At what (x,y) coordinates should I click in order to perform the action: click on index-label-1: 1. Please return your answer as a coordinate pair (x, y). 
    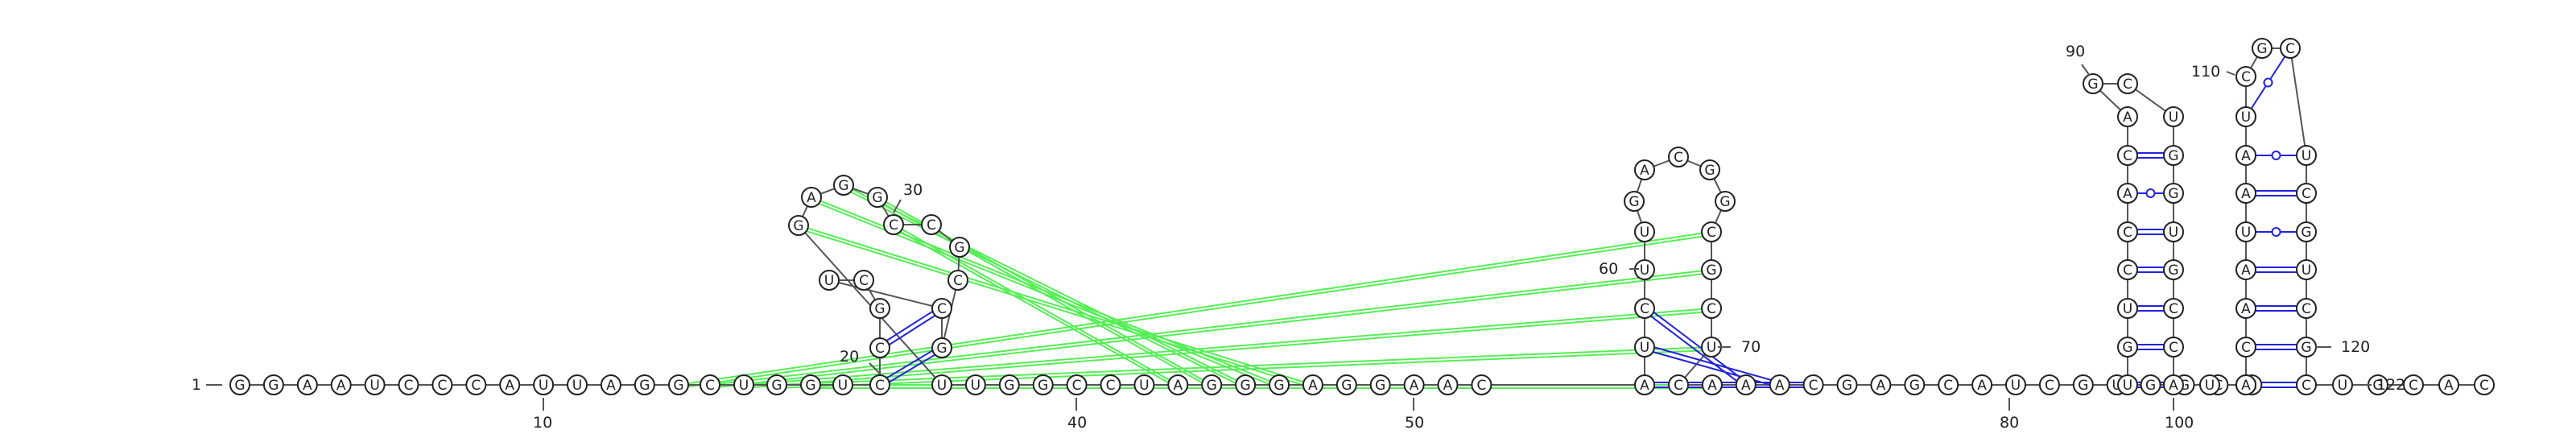
    Looking at the image, I should click on (196, 385).